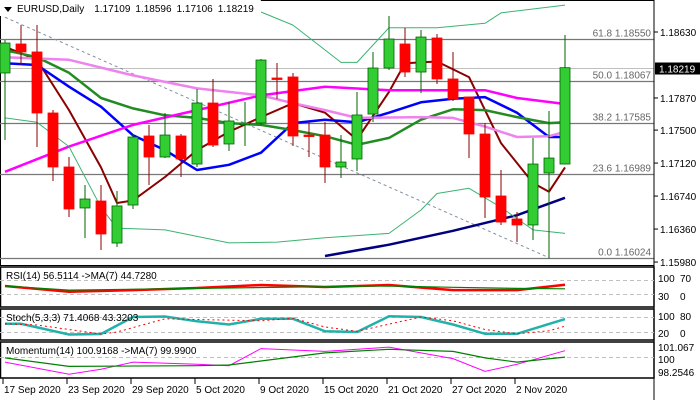 The image size is (700, 400). What do you see at coordinates (160, 390) in the screenshot?
I see `date-tick-label: 29 Sep 2020` at bounding box center [160, 390].